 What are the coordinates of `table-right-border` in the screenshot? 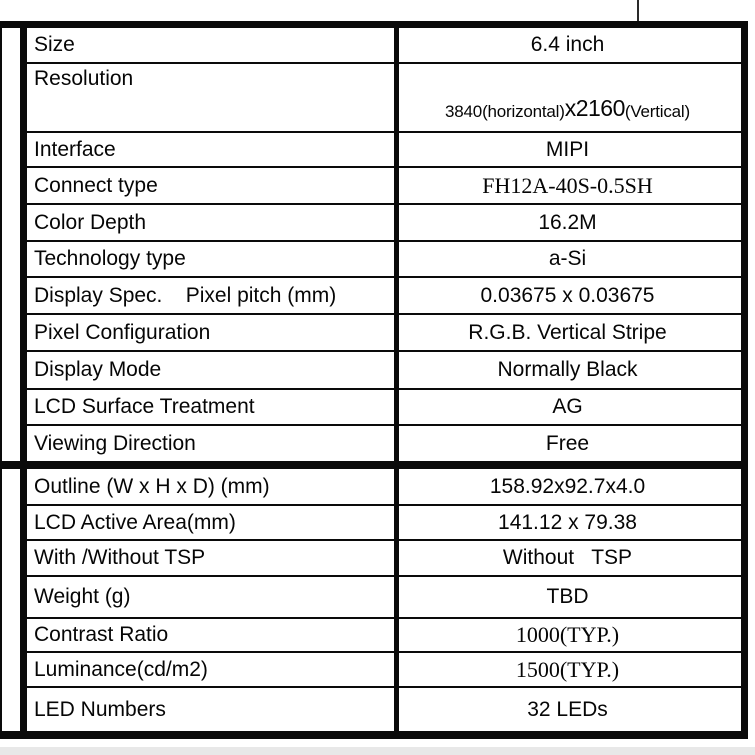 It's located at (744, 380).